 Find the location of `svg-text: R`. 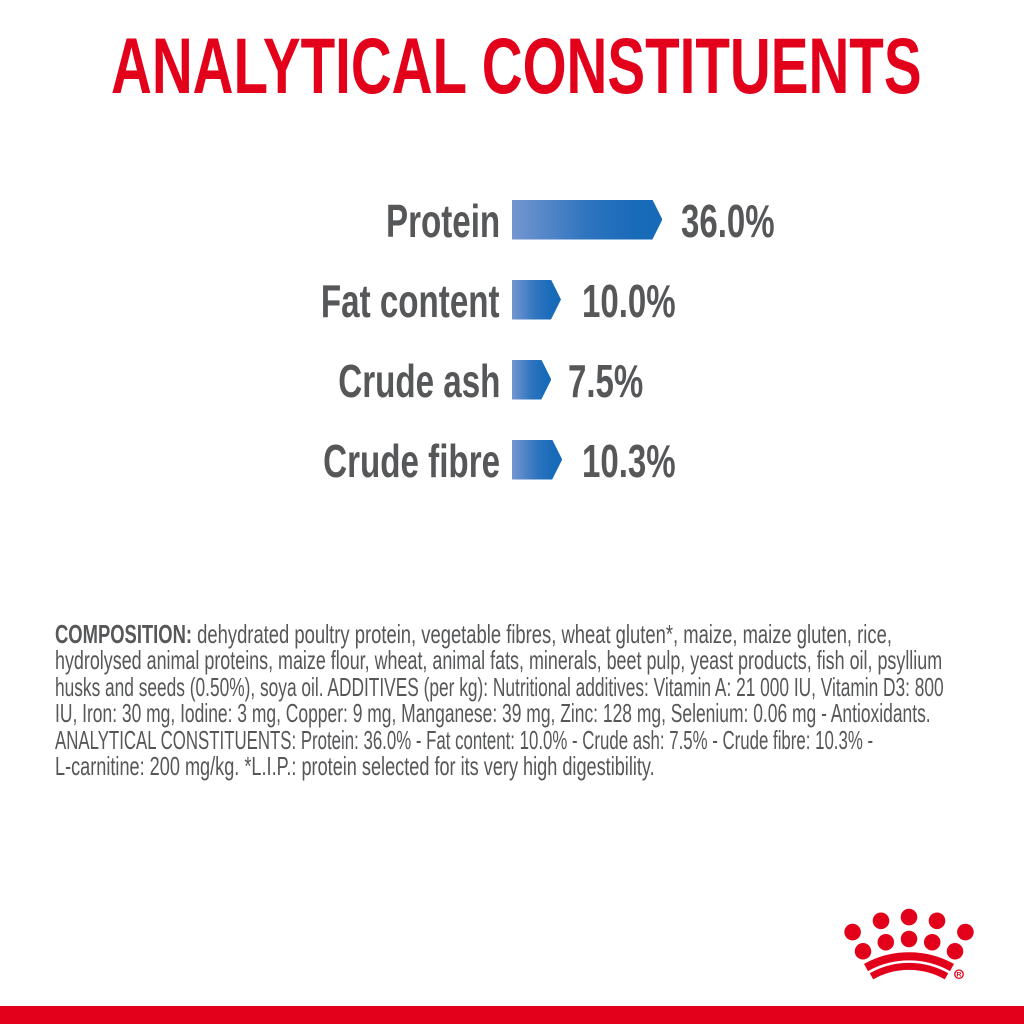

svg-text: R is located at coordinates (959, 975).